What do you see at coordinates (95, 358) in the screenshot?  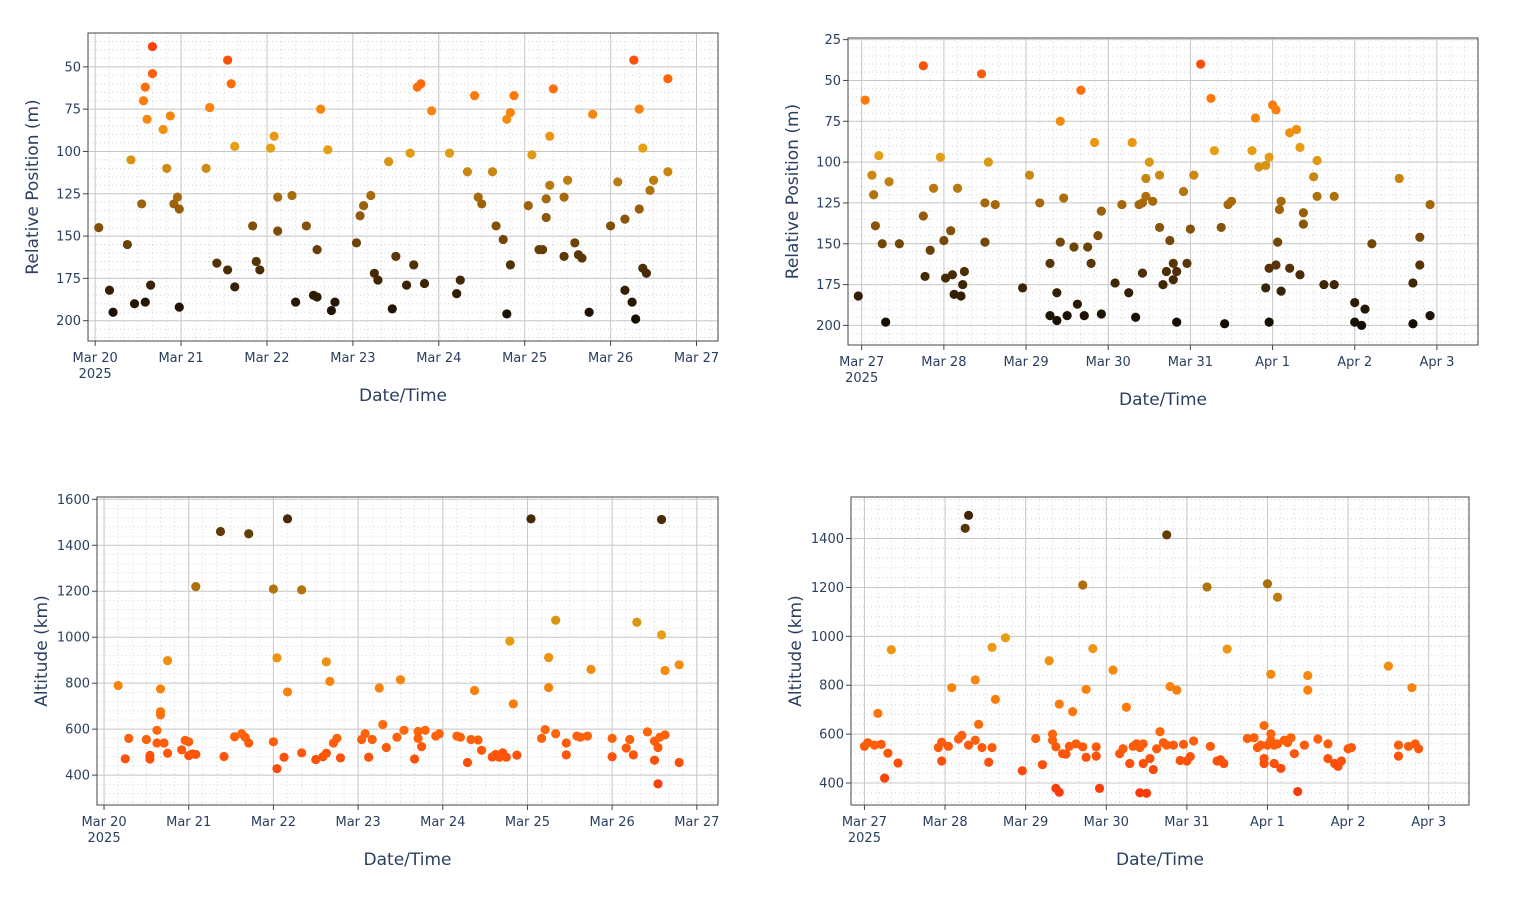 I see `xtick-label: Mar 20` at bounding box center [95, 358].